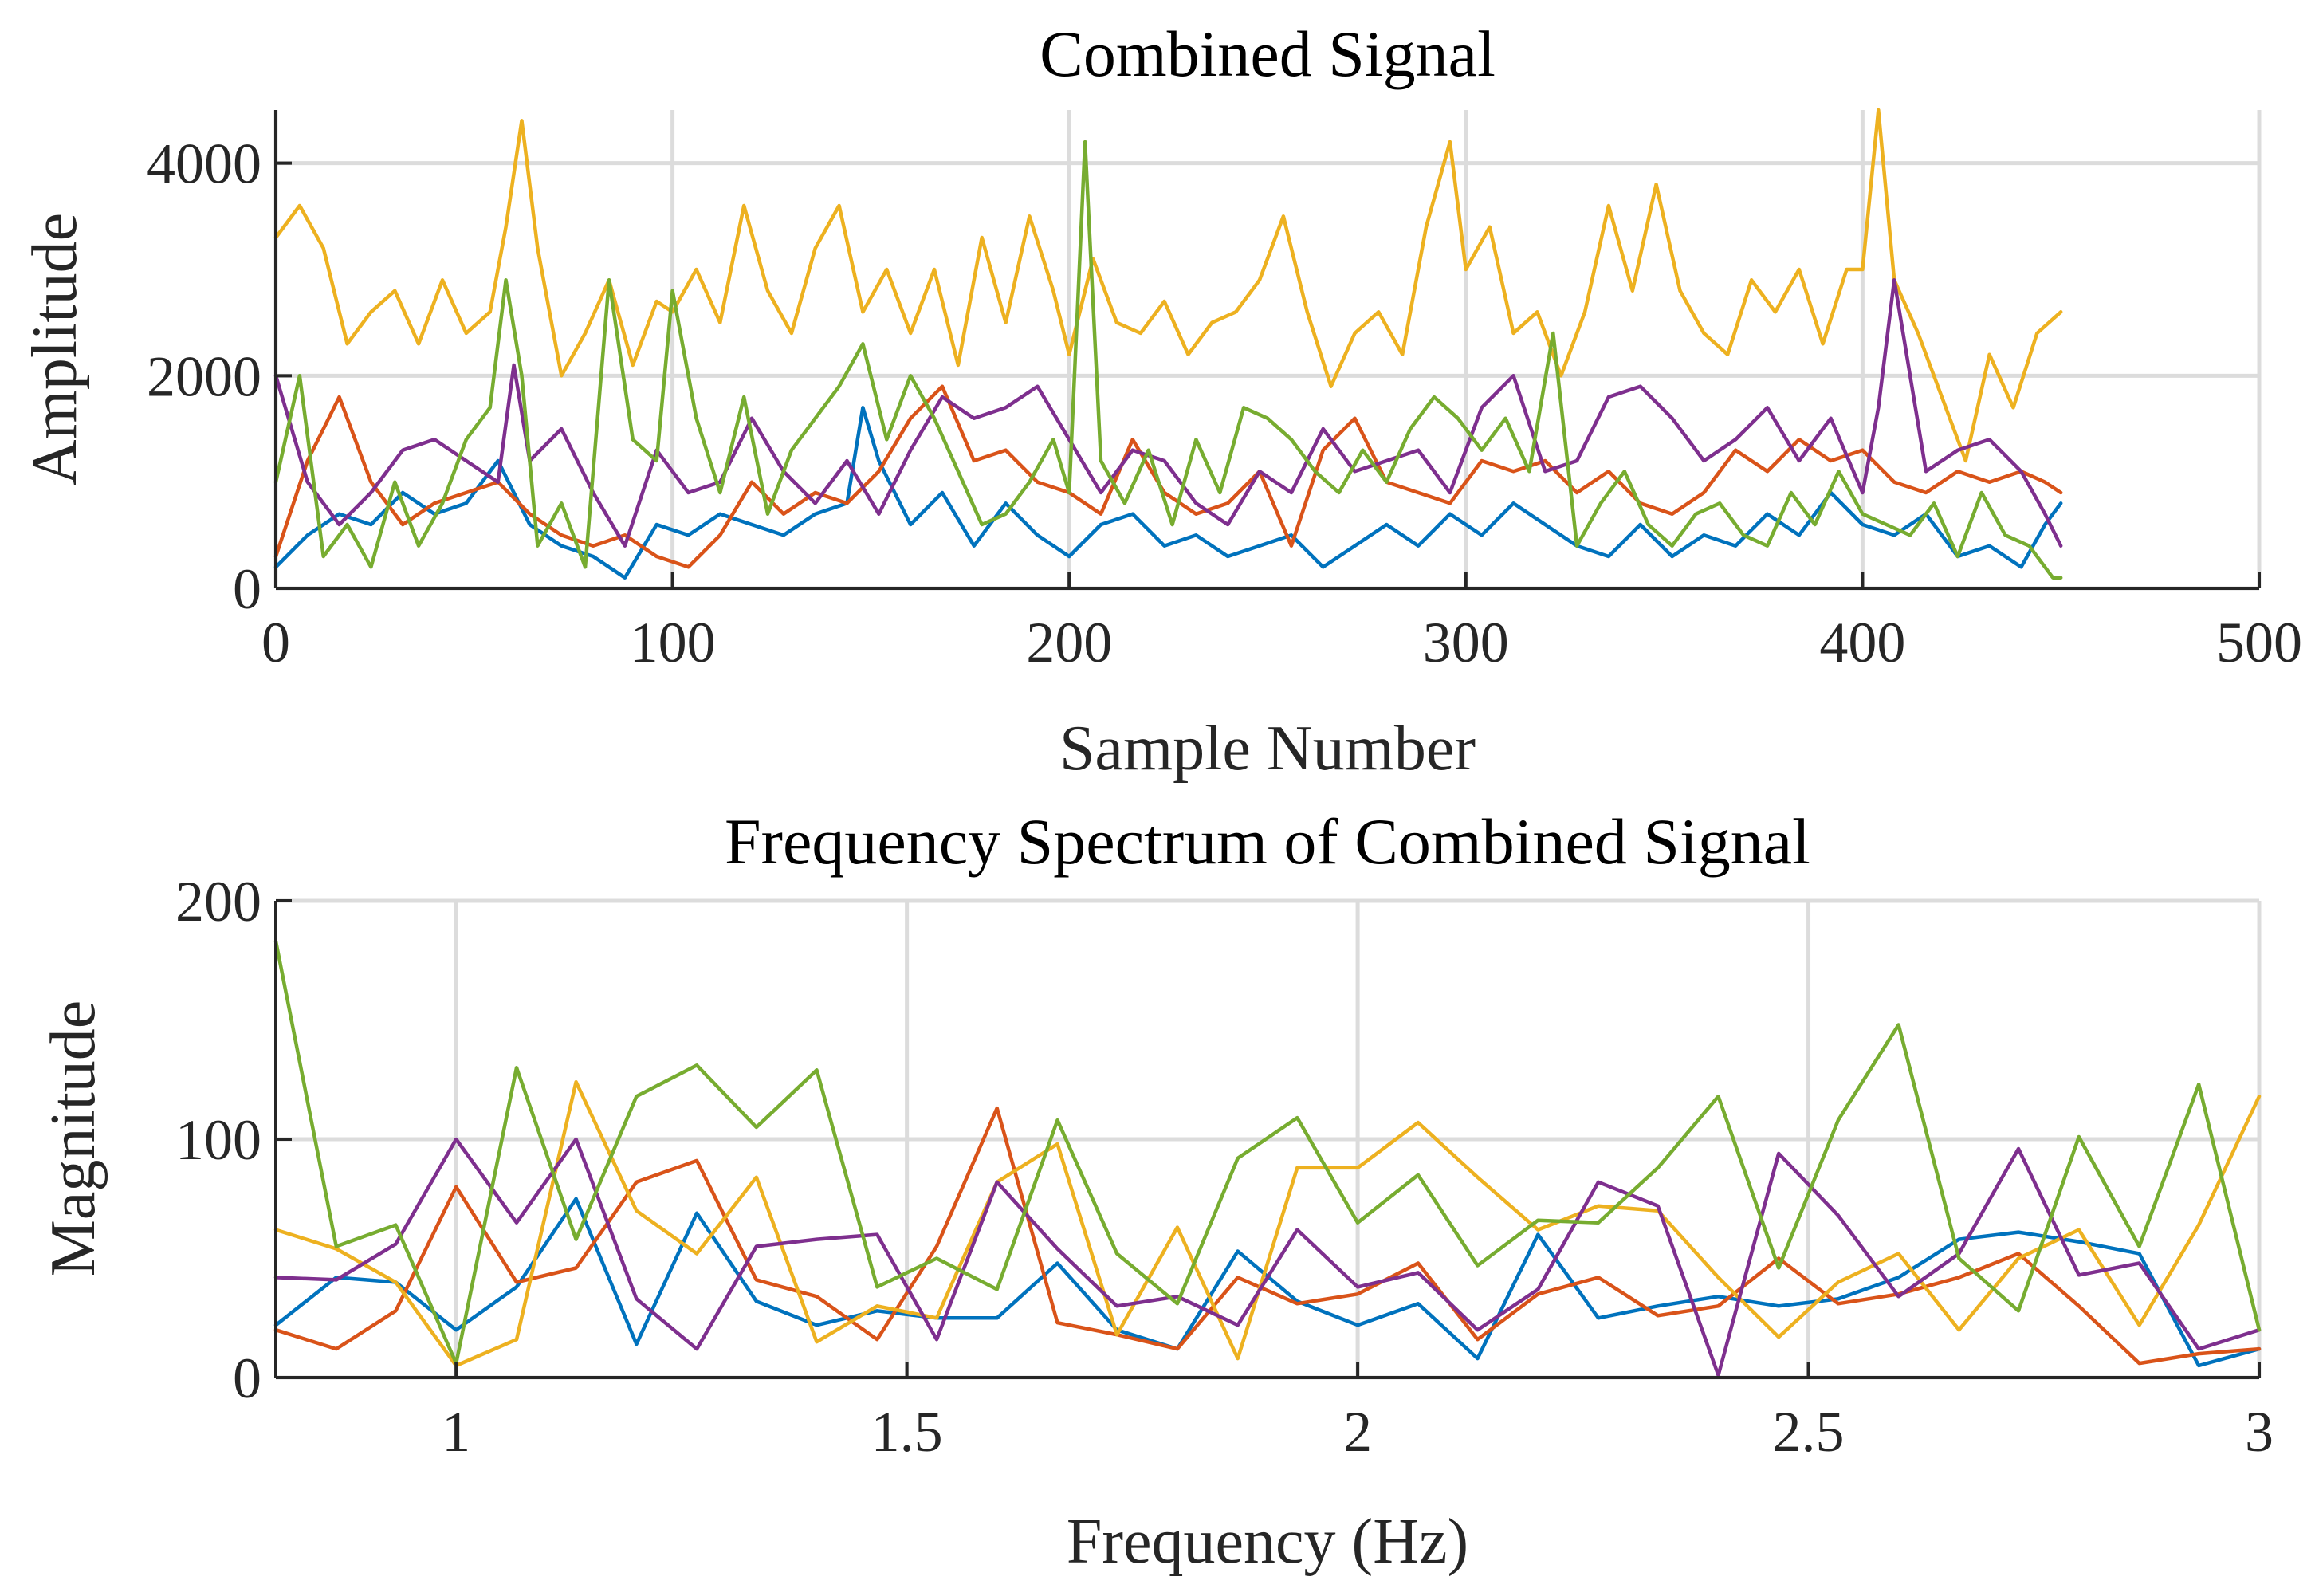 The height and width of the screenshot is (1596, 2315). Describe the element at coordinates (204, 376) in the screenshot. I see `combined-signal-y-tick-label-1: 2000` at that location.